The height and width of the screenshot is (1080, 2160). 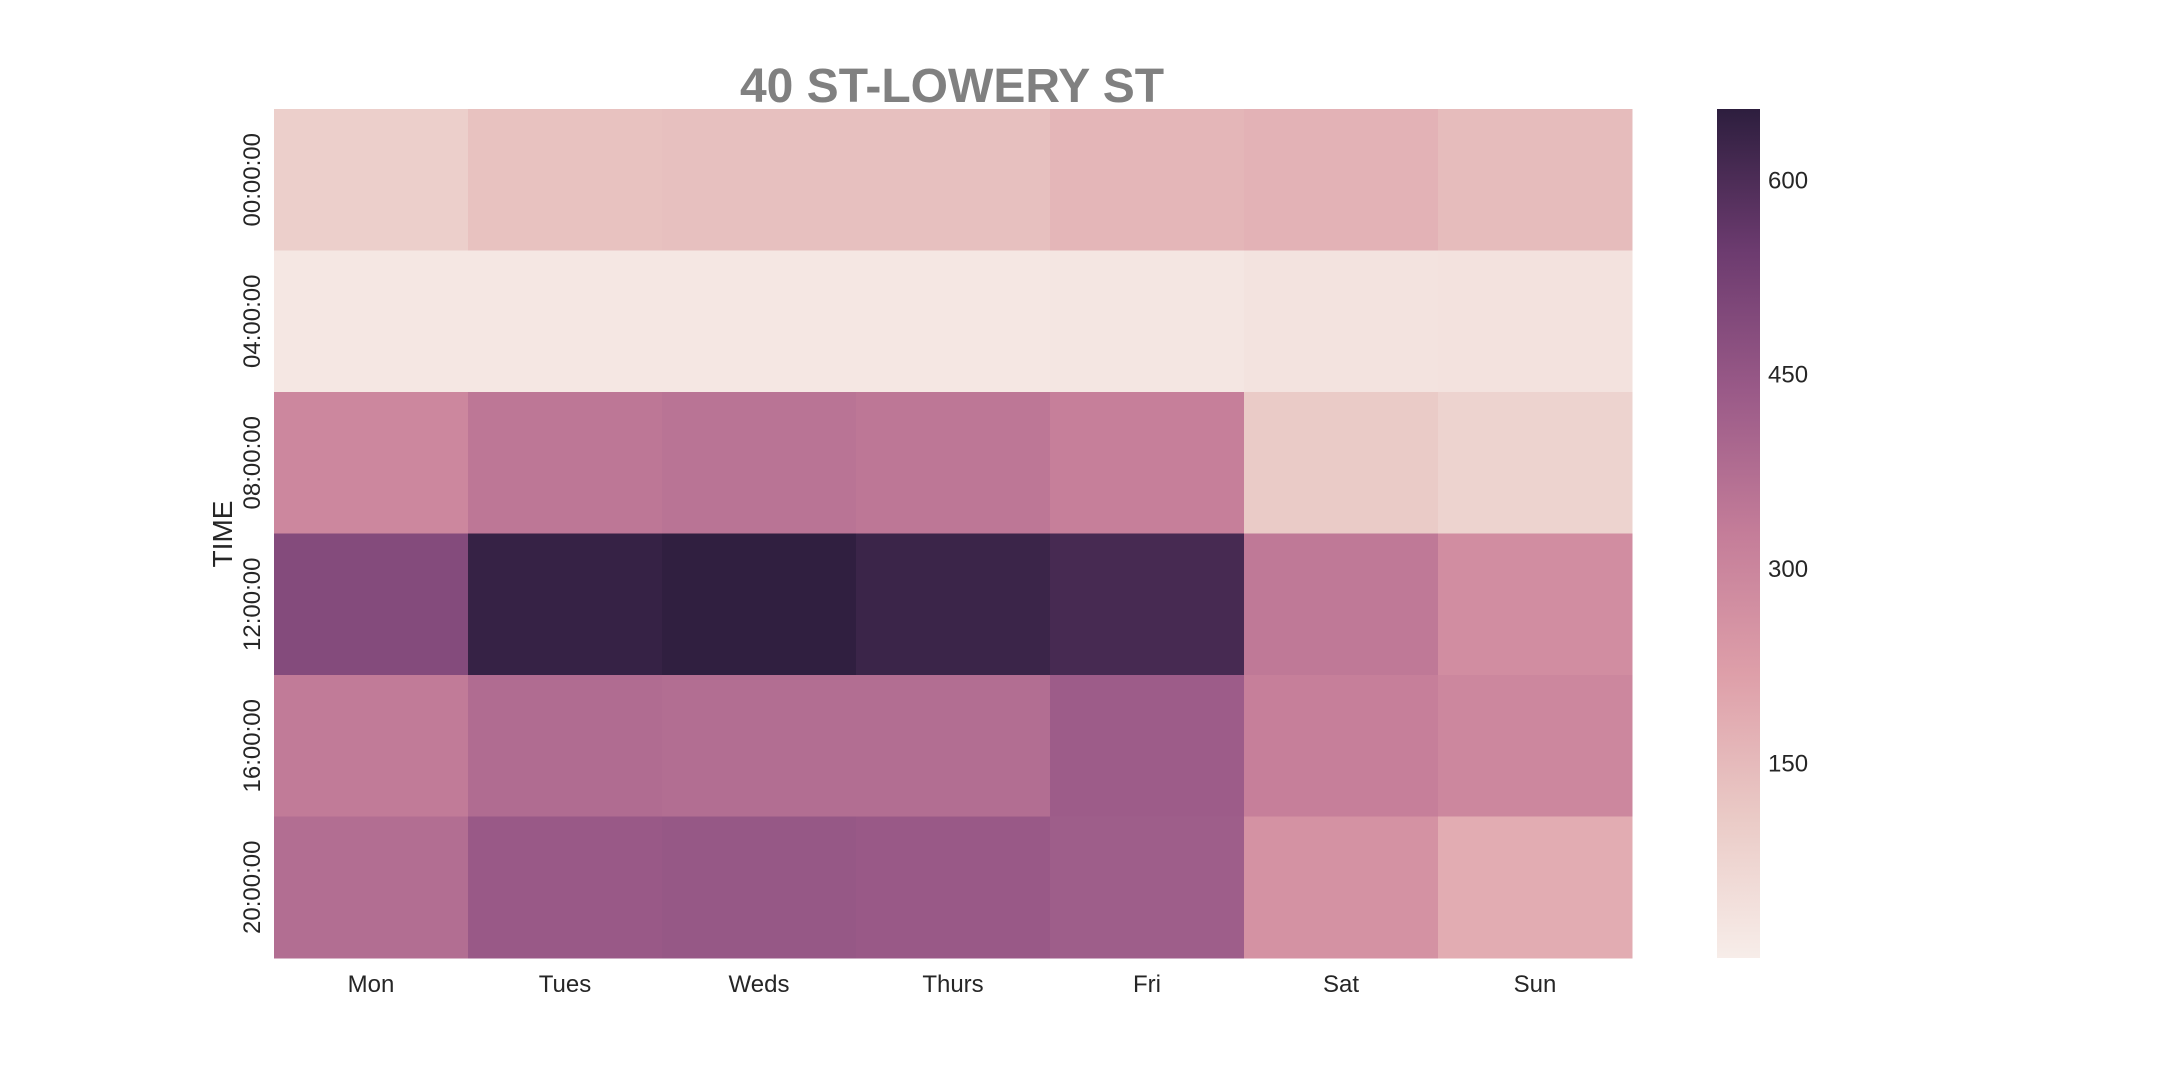 I want to click on x-axis-ticks: Mon Tues Weds Thurs Fri Sat Sun, so click(x=952, y=984).